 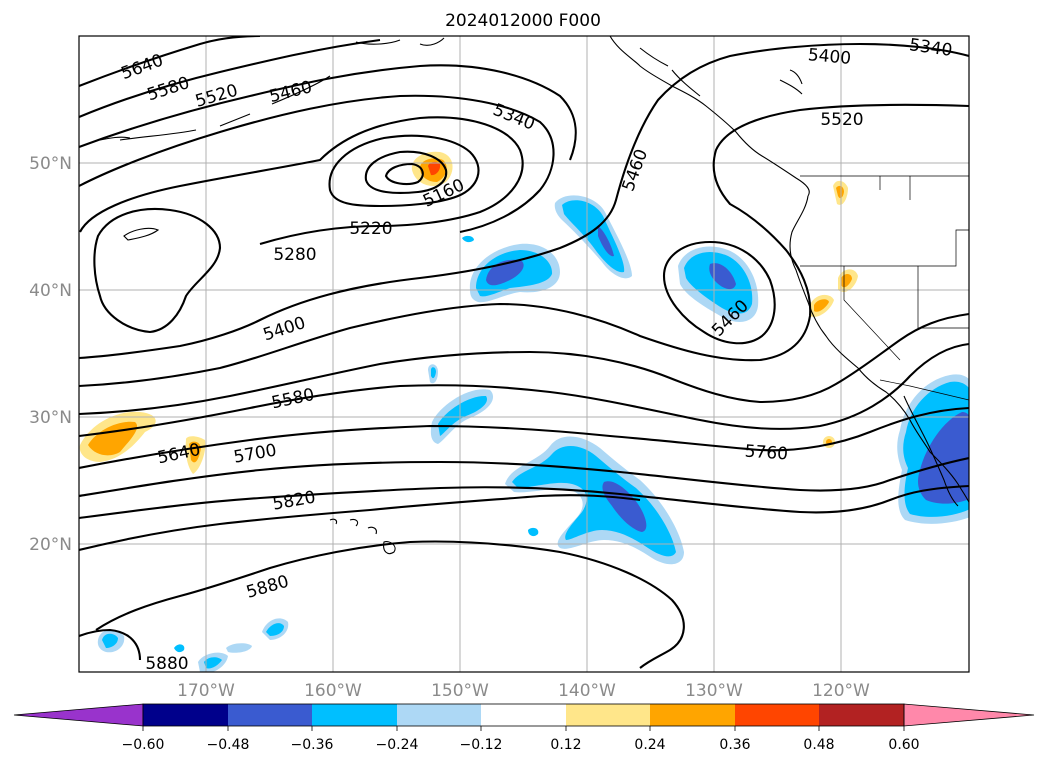 What do you see at coordinates (523, 691) in the screenshot?
I see `longitude-labels: 170°W 160°W 150°W 140°W 130°W 120°W` at bounding box center [523, 691].